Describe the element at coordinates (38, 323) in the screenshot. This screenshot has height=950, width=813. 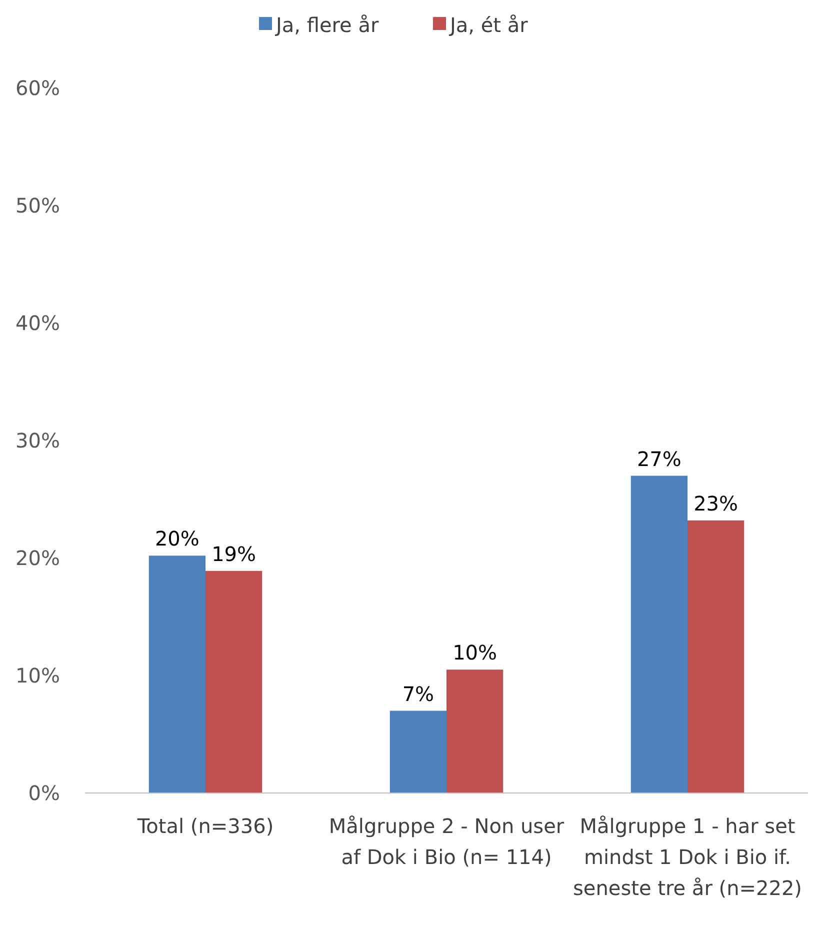
I see `y-tick-label: 40%` at that location.